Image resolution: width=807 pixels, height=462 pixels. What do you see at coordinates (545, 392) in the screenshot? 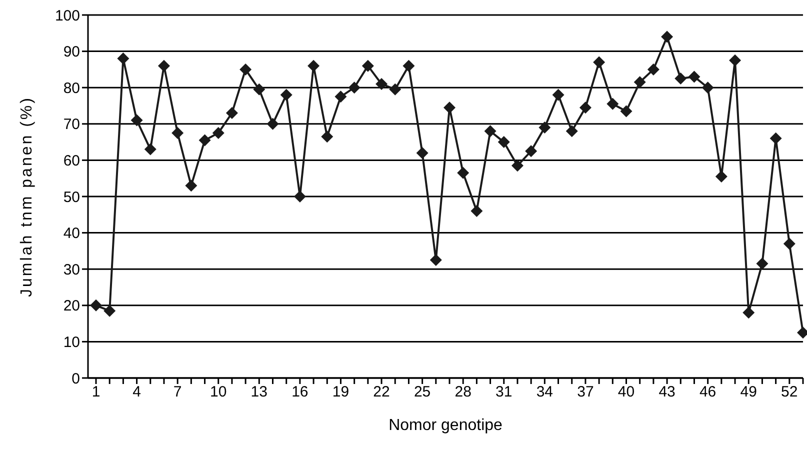
I see `x-tick-label: 34` at bounding box center [545, 392].